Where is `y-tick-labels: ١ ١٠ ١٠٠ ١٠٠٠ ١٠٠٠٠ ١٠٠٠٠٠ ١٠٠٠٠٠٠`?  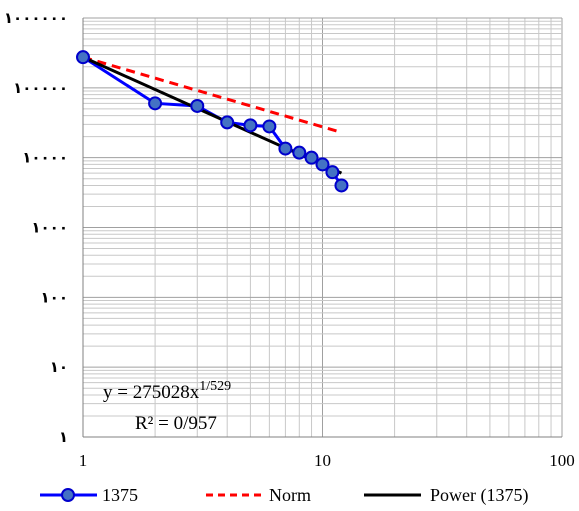
y-tick-labels: ١ ١٠ ١٠٠ ١٠٠٠ ١٠٠٠٠ ١٠٠٠٠٠ ١٠٠٠٠٠٠ is located at coordinates (36, 227).